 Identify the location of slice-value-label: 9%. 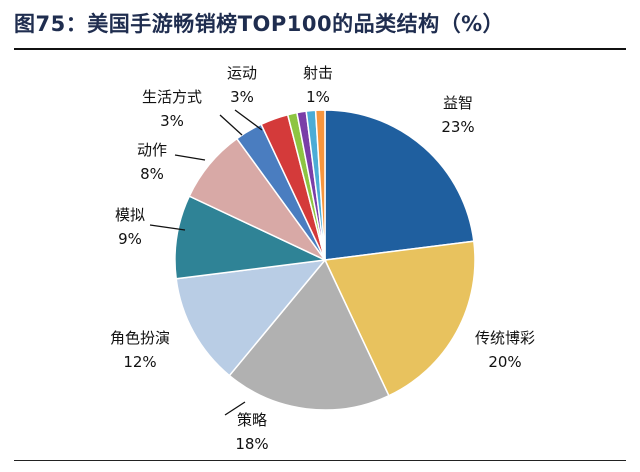
(130, 239).